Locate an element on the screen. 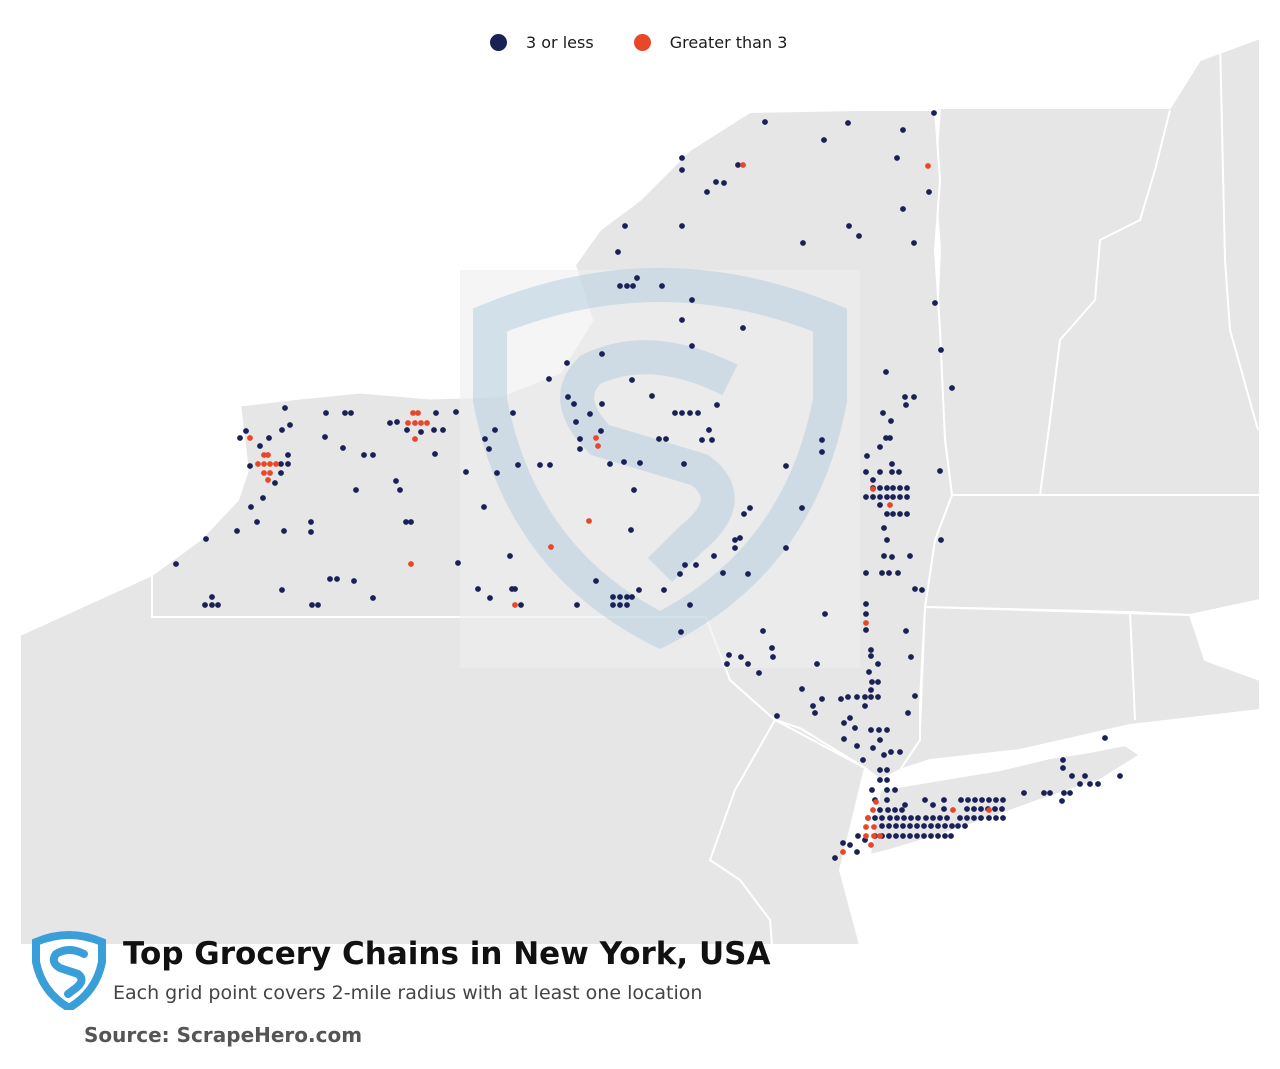 The height and width of the screenshot is (1069, 1280). massachusetts-region is located at coordinates (1092, 555).